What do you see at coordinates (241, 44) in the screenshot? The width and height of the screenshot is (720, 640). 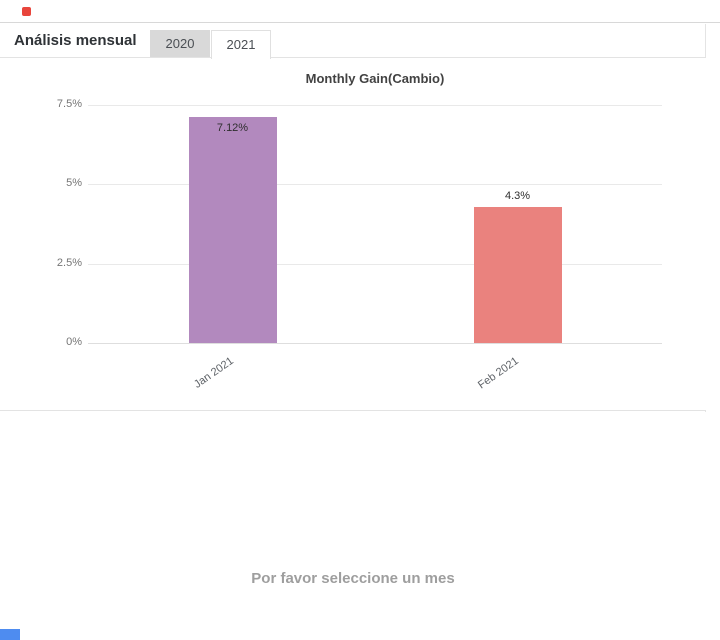 I see `tab-2021: 2021` at bounding box center [241, 44].